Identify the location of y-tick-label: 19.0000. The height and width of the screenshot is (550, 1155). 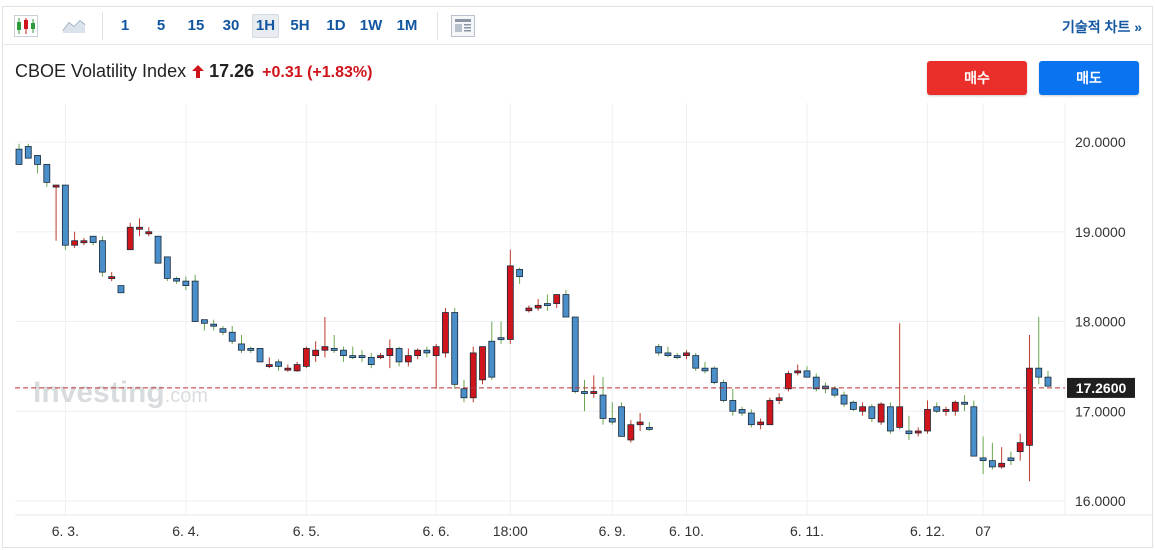
(1100, 232).